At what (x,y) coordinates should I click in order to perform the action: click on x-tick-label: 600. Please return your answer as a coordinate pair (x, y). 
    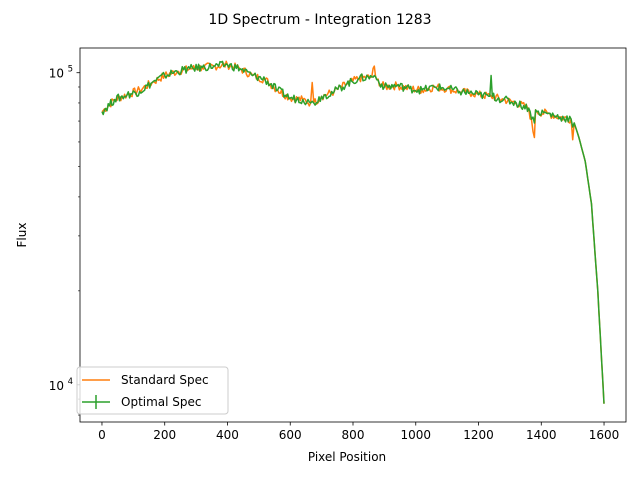
    Looking at the image, I should click on (290, 435).